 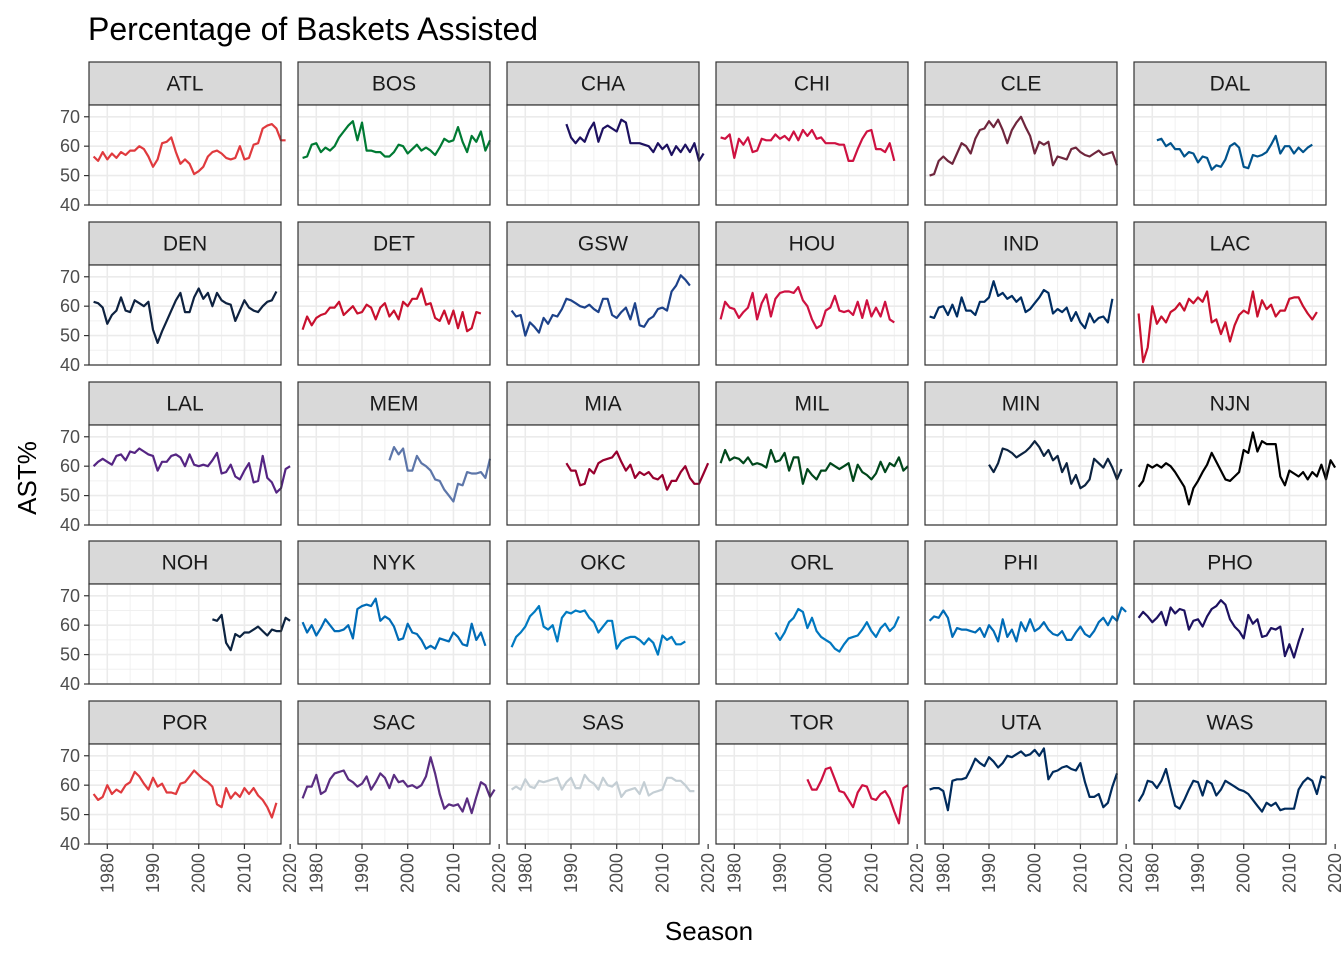 I want to click on series-line-atl, so click(x=189, y=149).